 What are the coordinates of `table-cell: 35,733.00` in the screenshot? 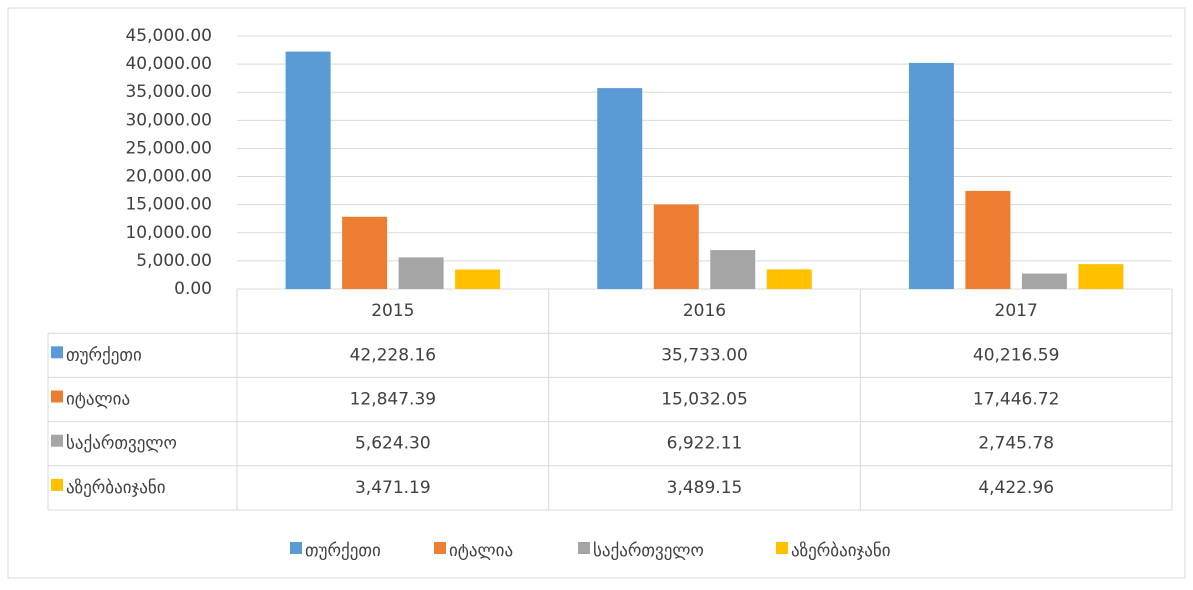 It's located at (704, 355).